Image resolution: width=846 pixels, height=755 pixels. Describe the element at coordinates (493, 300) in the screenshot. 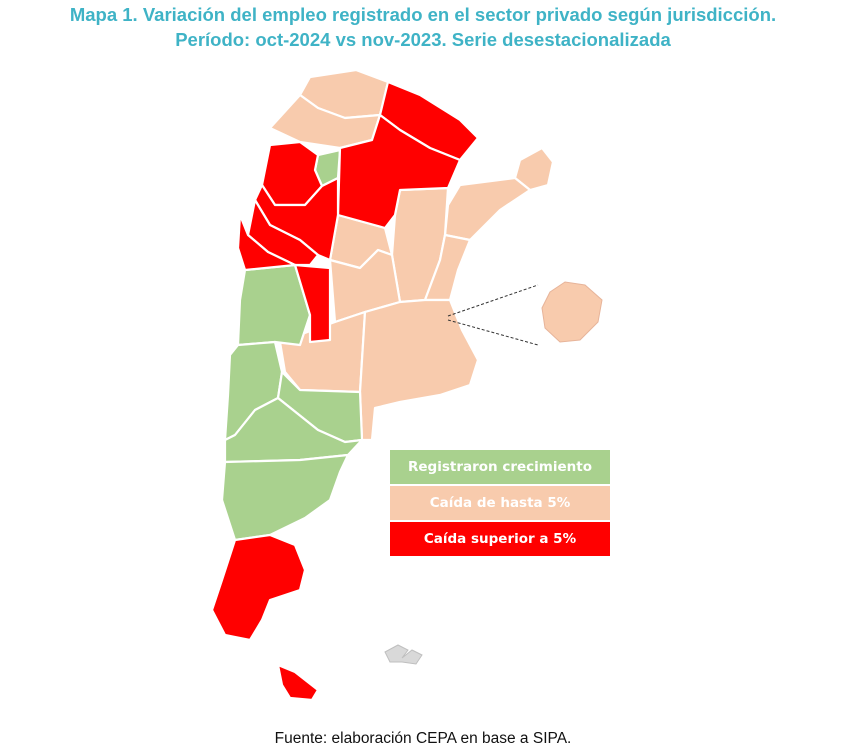

I see `inset-connector-top` at that location.